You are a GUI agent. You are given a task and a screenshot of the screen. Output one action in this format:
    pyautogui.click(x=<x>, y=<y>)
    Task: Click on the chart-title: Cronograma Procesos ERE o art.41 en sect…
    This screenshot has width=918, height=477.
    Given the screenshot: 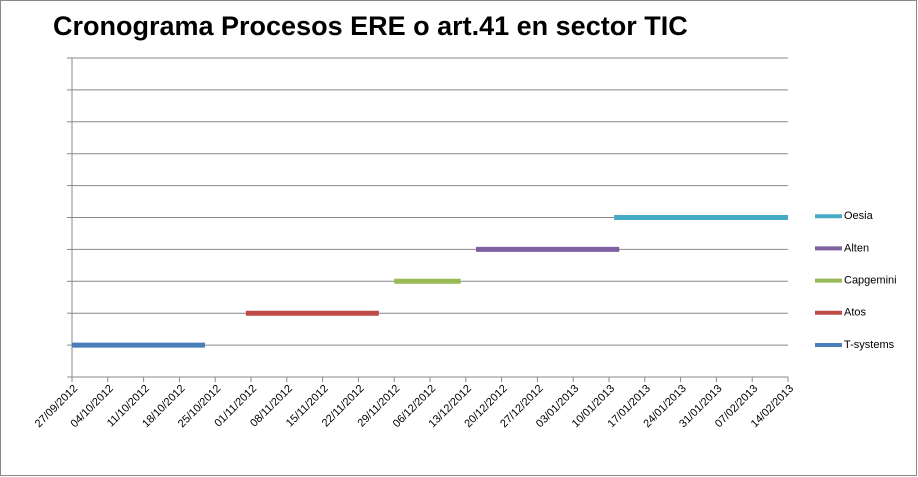 What is the action you would take?
    pyautogui.click(x=370, y=26)
    